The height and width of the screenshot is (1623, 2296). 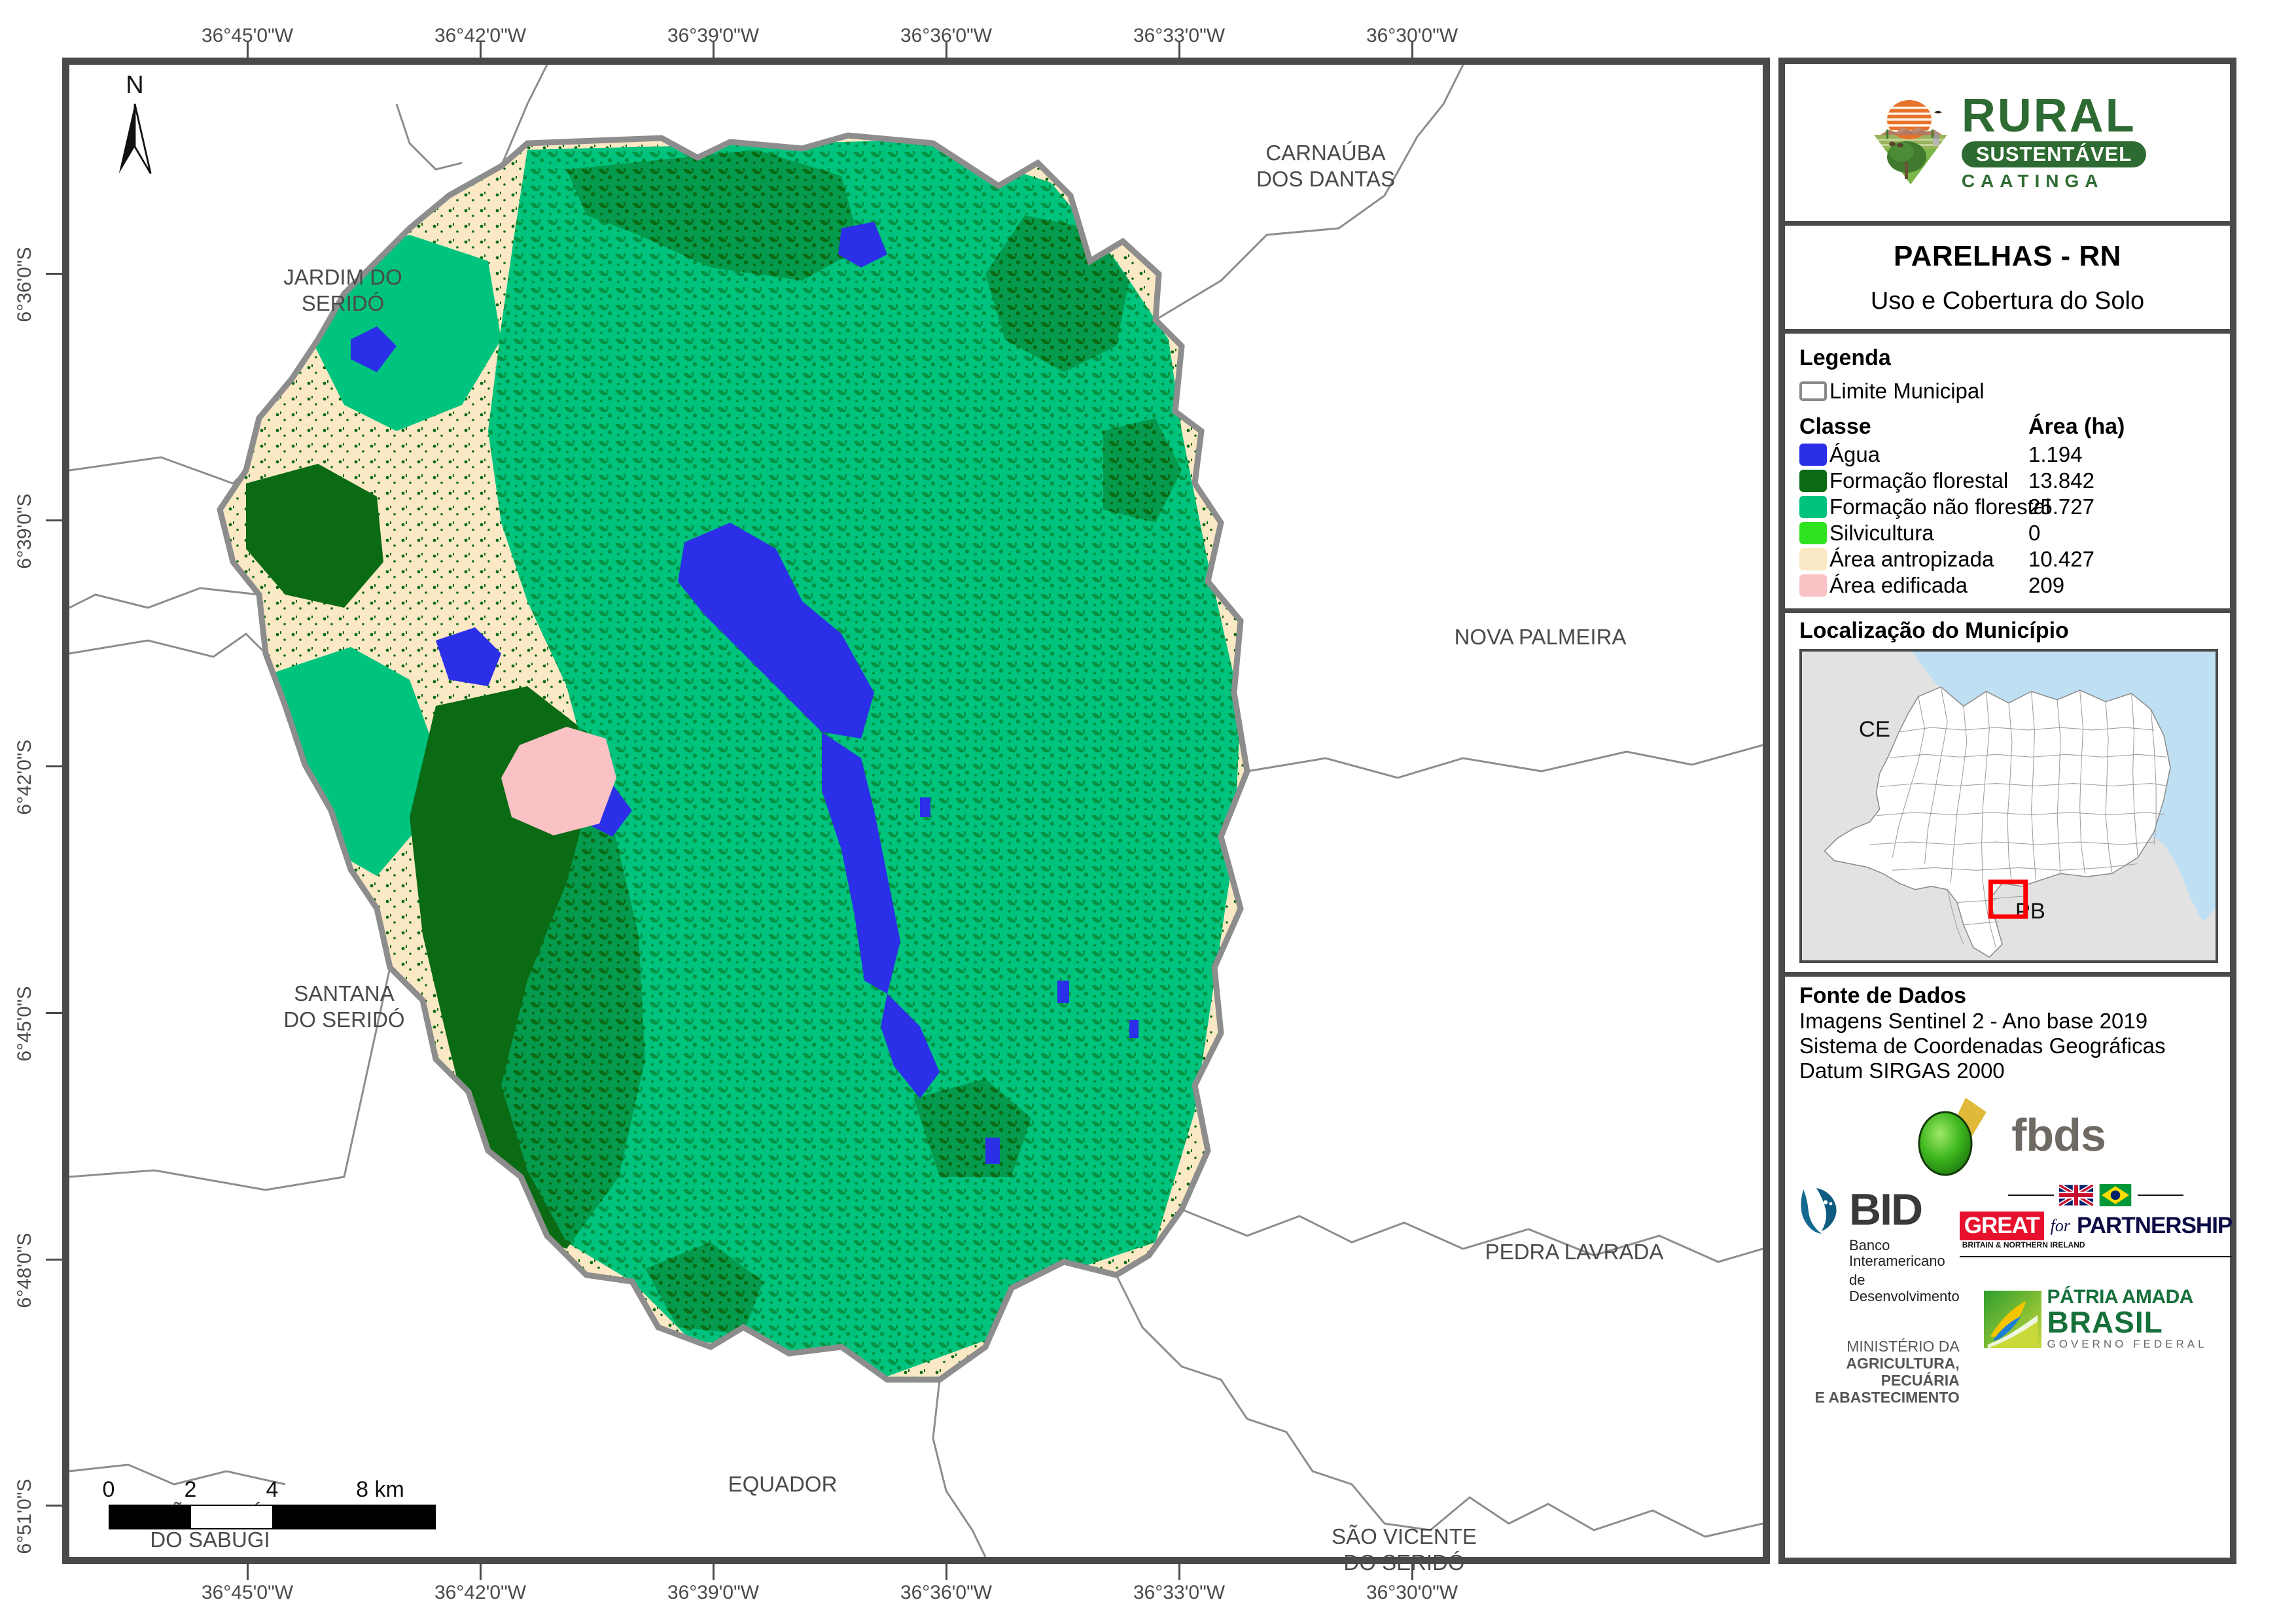 I want to click on great-box: GREAT, so click(x=2001, y=1226).